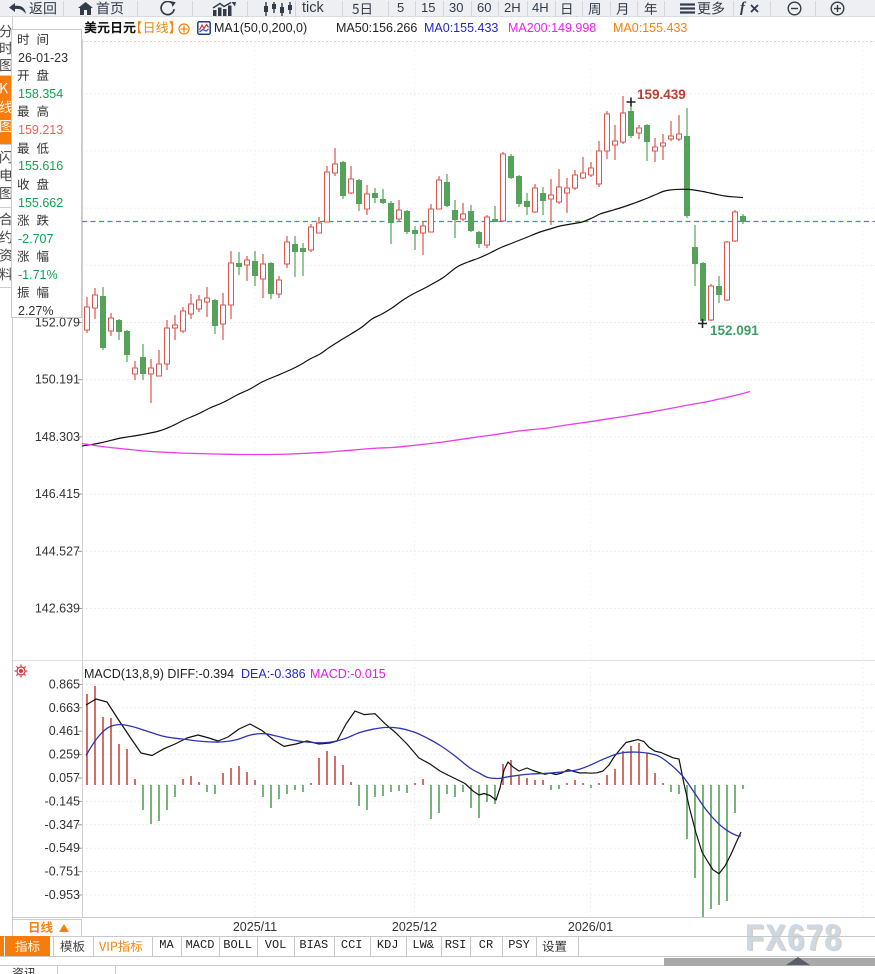  I want to click on svg-text: 150.191, so click(57, 380).